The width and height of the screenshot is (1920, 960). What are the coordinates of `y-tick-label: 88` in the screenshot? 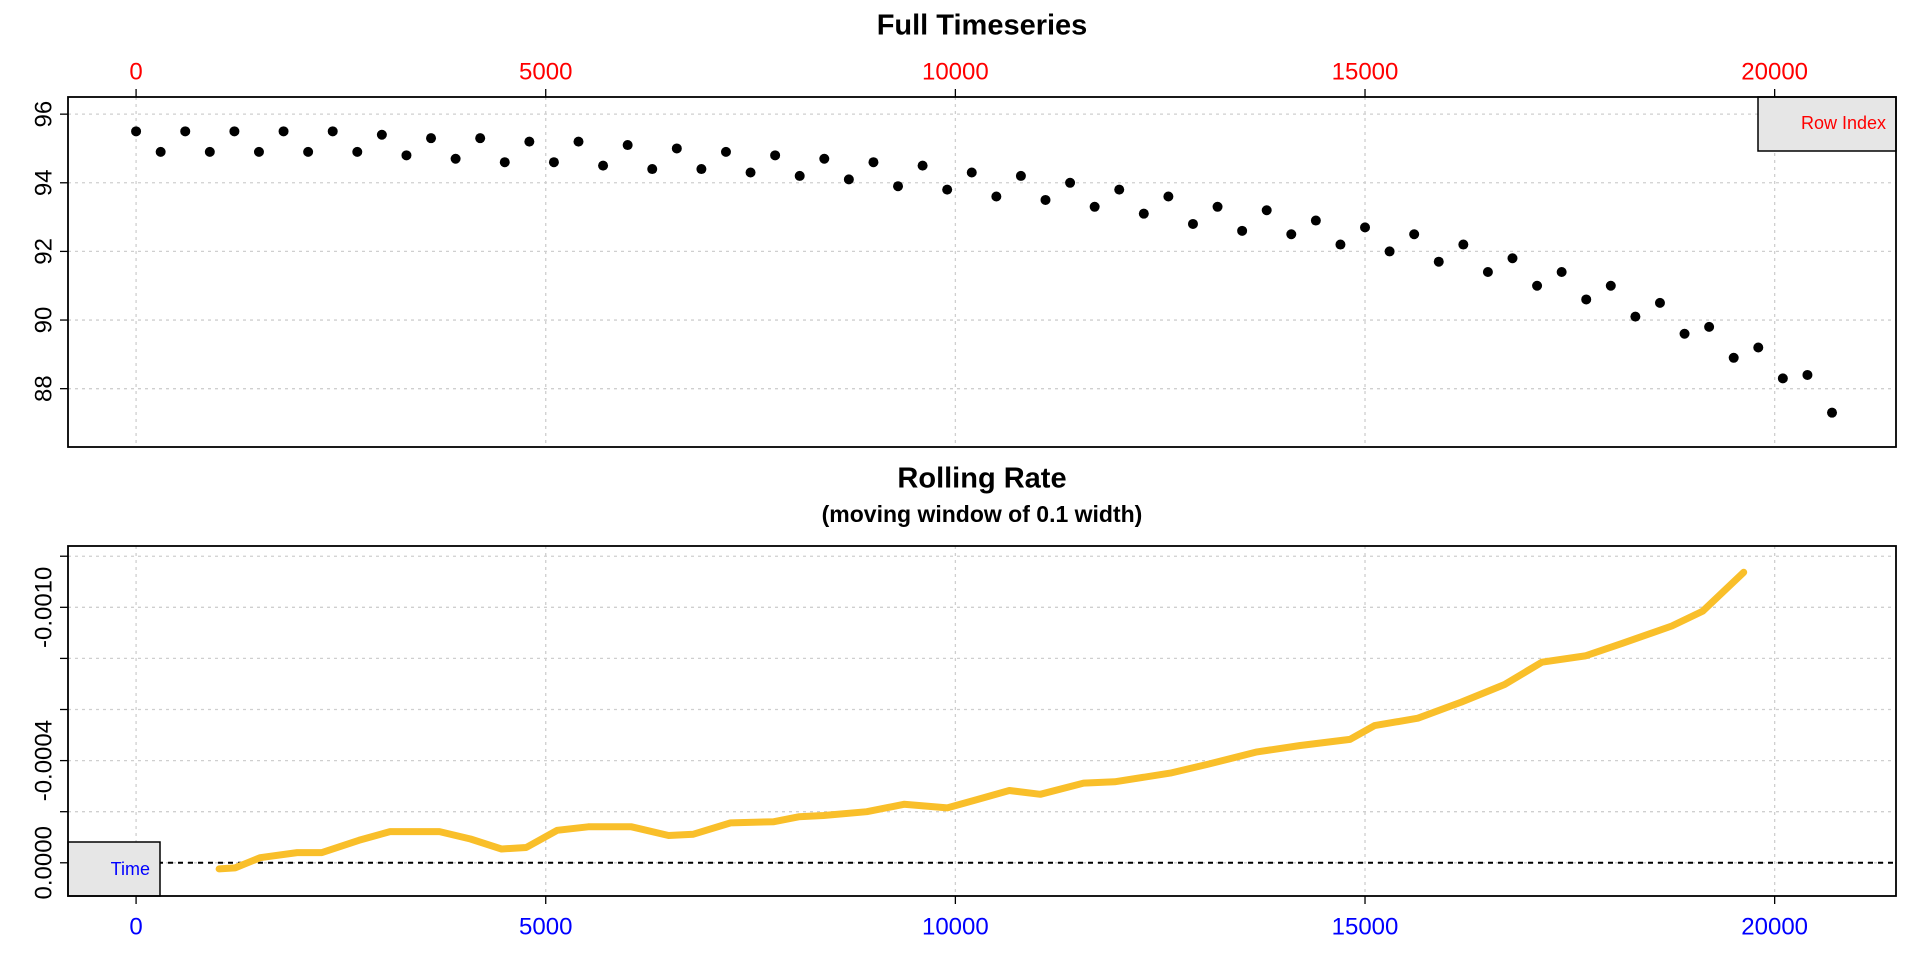 It's located at (43, 388).